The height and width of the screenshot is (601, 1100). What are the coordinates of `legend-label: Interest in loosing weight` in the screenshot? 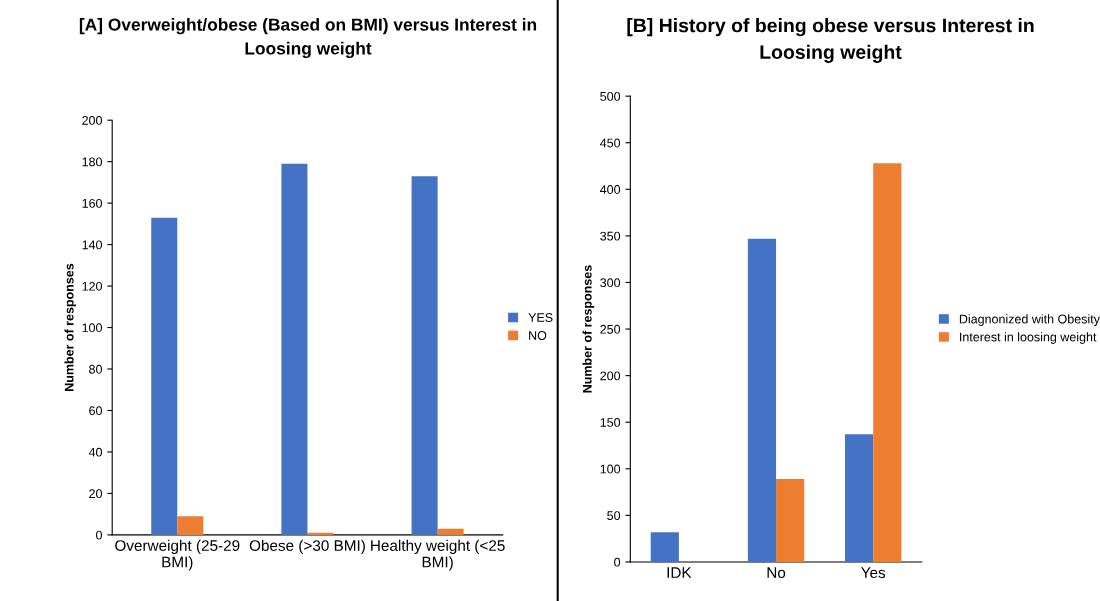 It's located at (1028, 338).